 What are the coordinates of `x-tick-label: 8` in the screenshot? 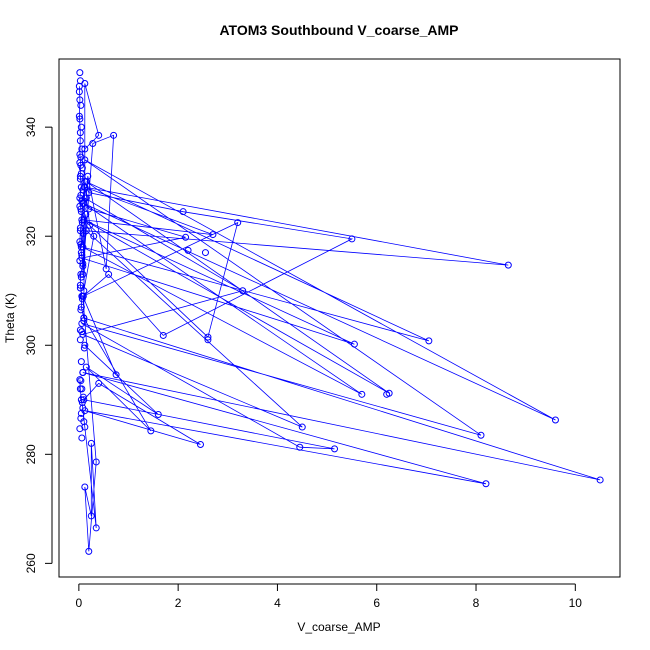 It's located at (476, 603).